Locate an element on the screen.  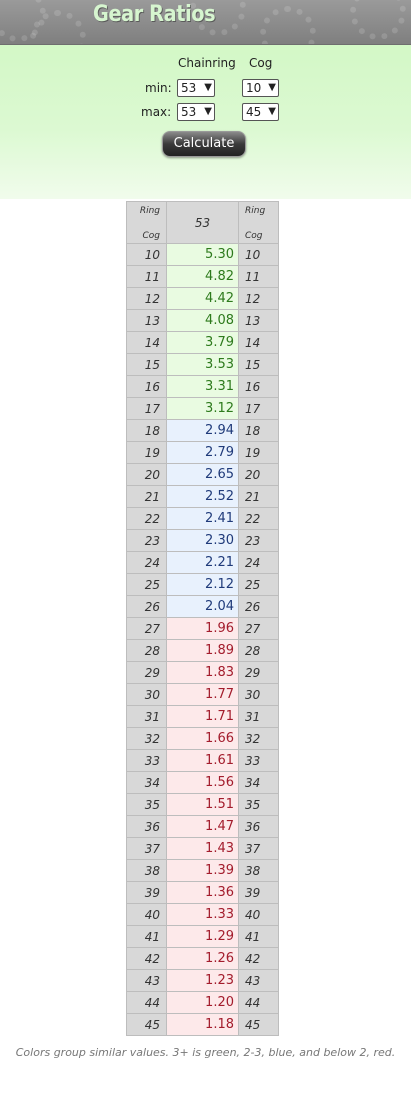
cog-cell-right: 32 is located at coordinates (258, 738).